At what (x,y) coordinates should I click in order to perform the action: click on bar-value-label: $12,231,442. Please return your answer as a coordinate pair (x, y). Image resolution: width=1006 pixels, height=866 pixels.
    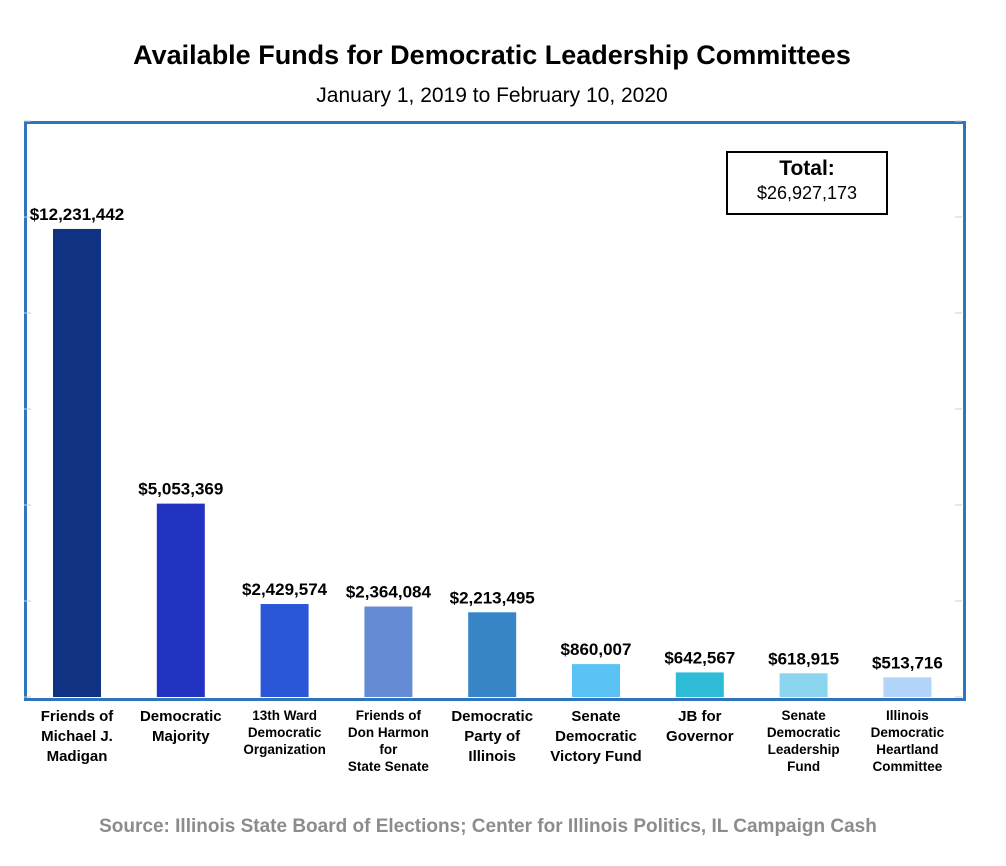
    Looking at the image, I should click on (77, 214).